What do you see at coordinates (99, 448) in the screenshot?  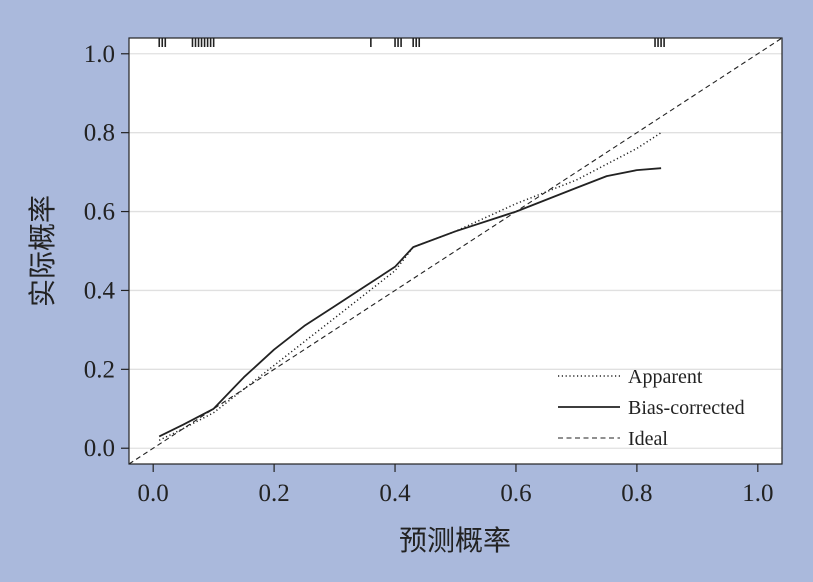 I see `y-tick-label: 0.0` at bounding box center [99, 448].